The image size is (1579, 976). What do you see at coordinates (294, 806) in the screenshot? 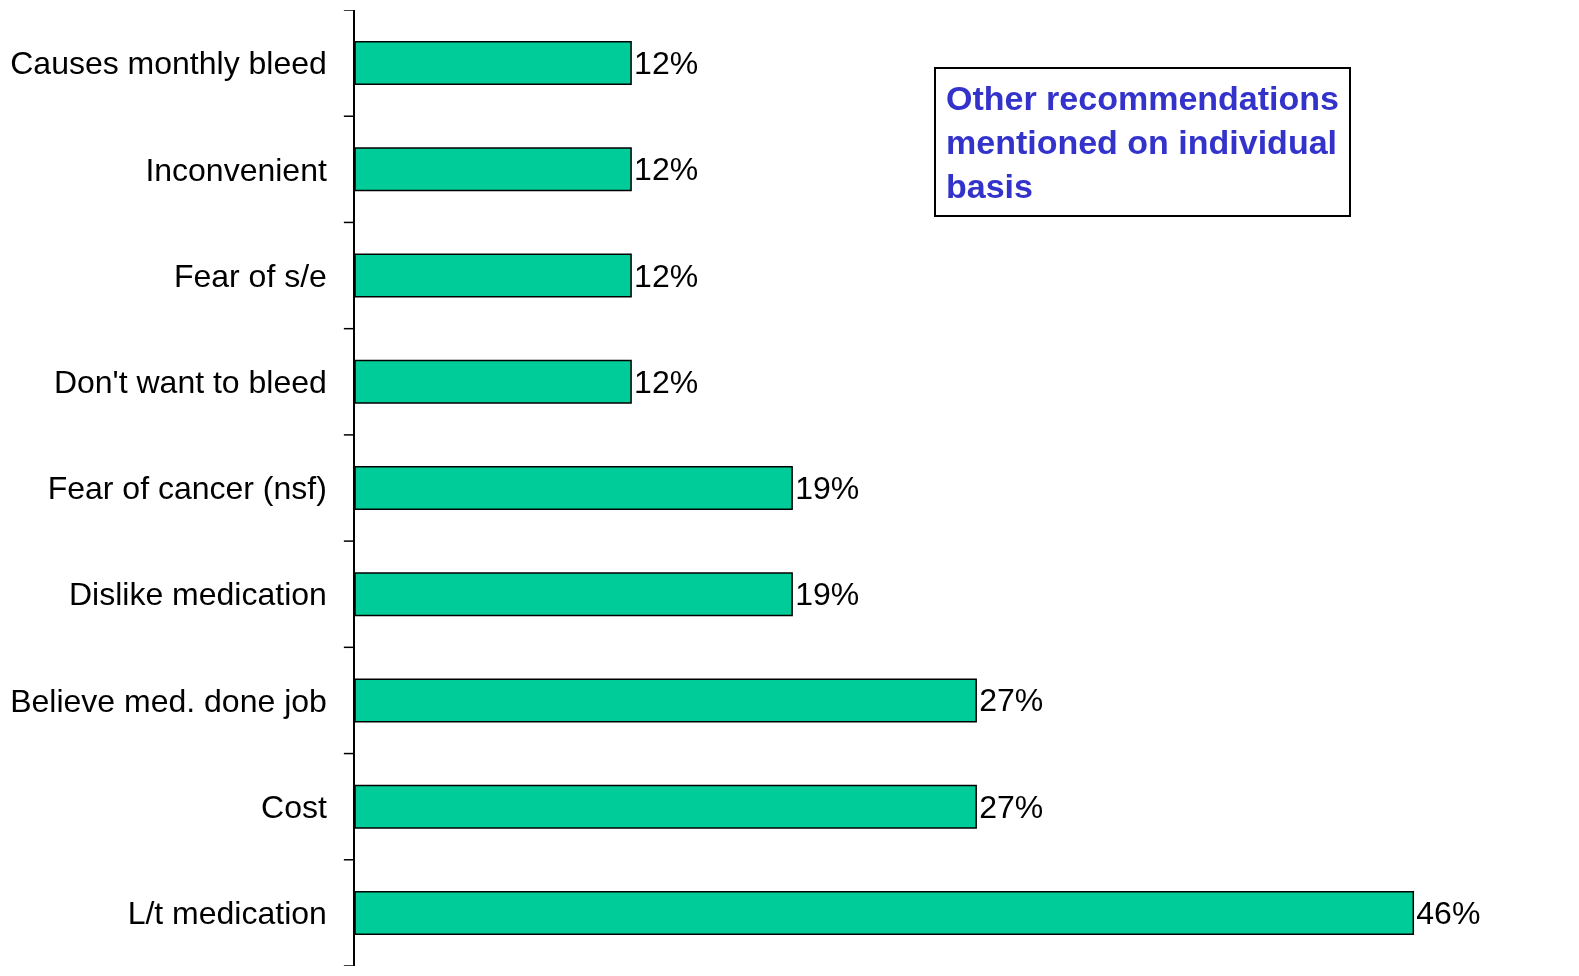
I see `y-tick-label: Cost` at bounding box center [294, 806].